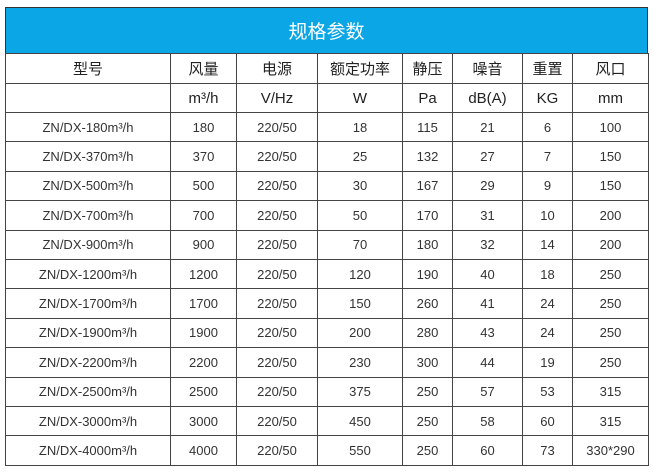  What do you see at coordinates (547, 421) in the screenshot?
I see `table-cell: 60` at bounding box center [547, 421].